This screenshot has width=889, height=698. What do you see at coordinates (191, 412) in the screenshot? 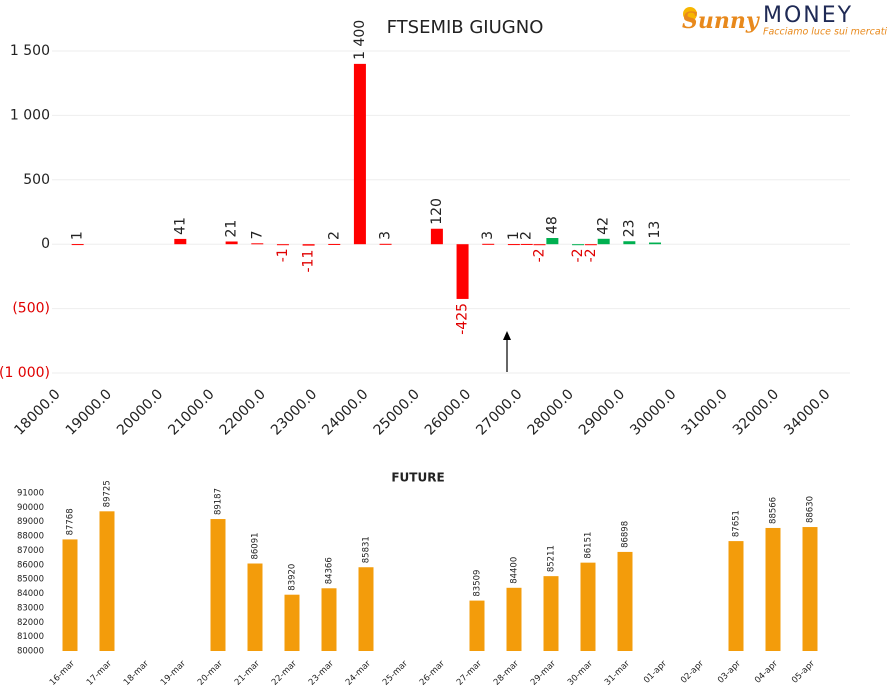
I see `x-tick-label: 21000.0` at bounding box center [191, 412].